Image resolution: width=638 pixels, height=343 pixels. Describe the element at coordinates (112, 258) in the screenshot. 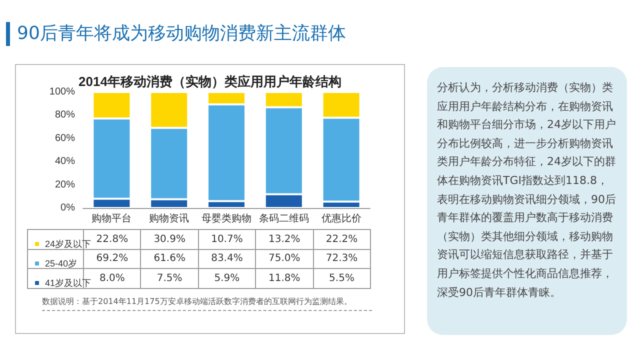

I see `data-label: 69.2%` at that location.